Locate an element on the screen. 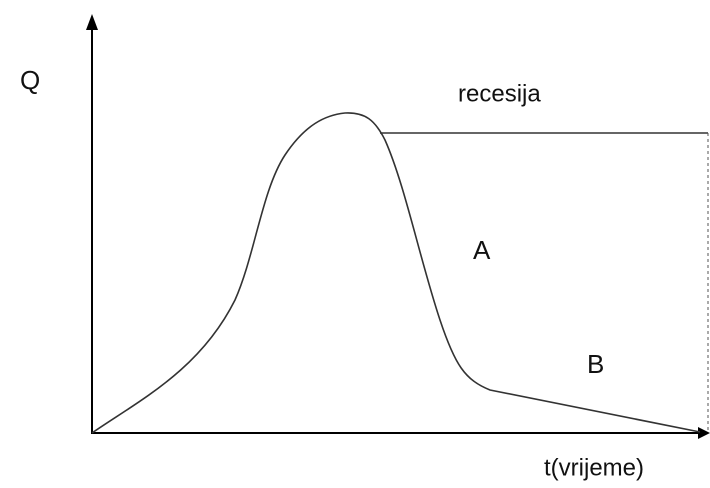  annotation: B is located at coordinates (595, 364).